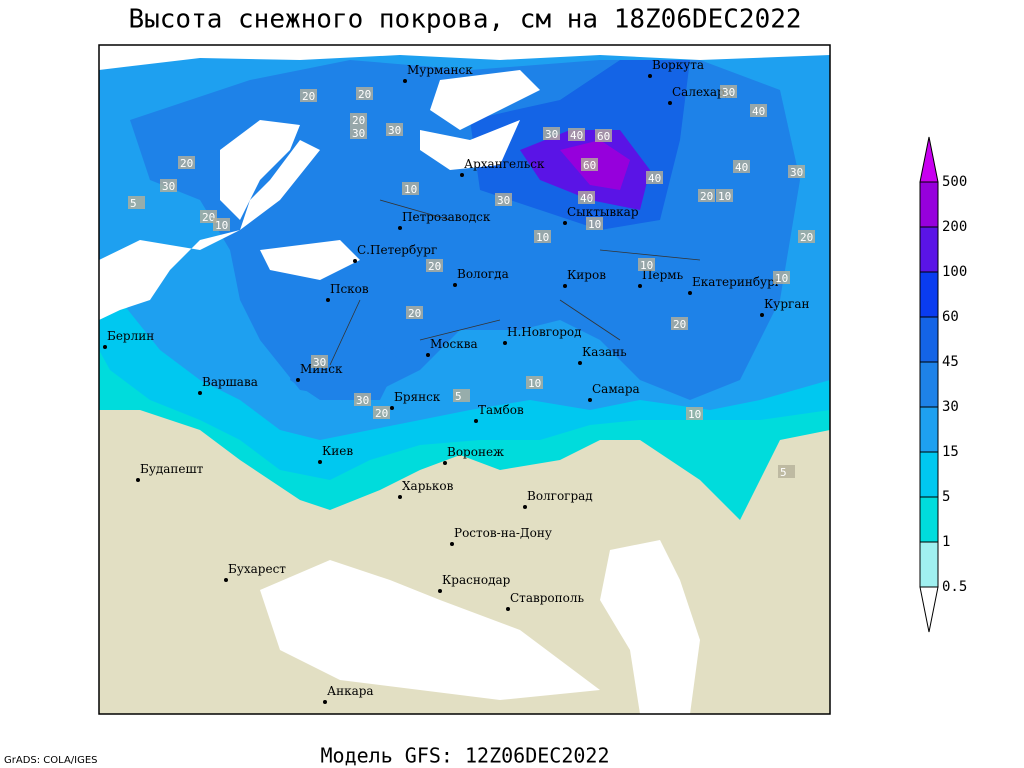 Image resolution: width=1024 pixels, height=768 pixels. I want to click on city-label: Брянск, so click(417, 397).